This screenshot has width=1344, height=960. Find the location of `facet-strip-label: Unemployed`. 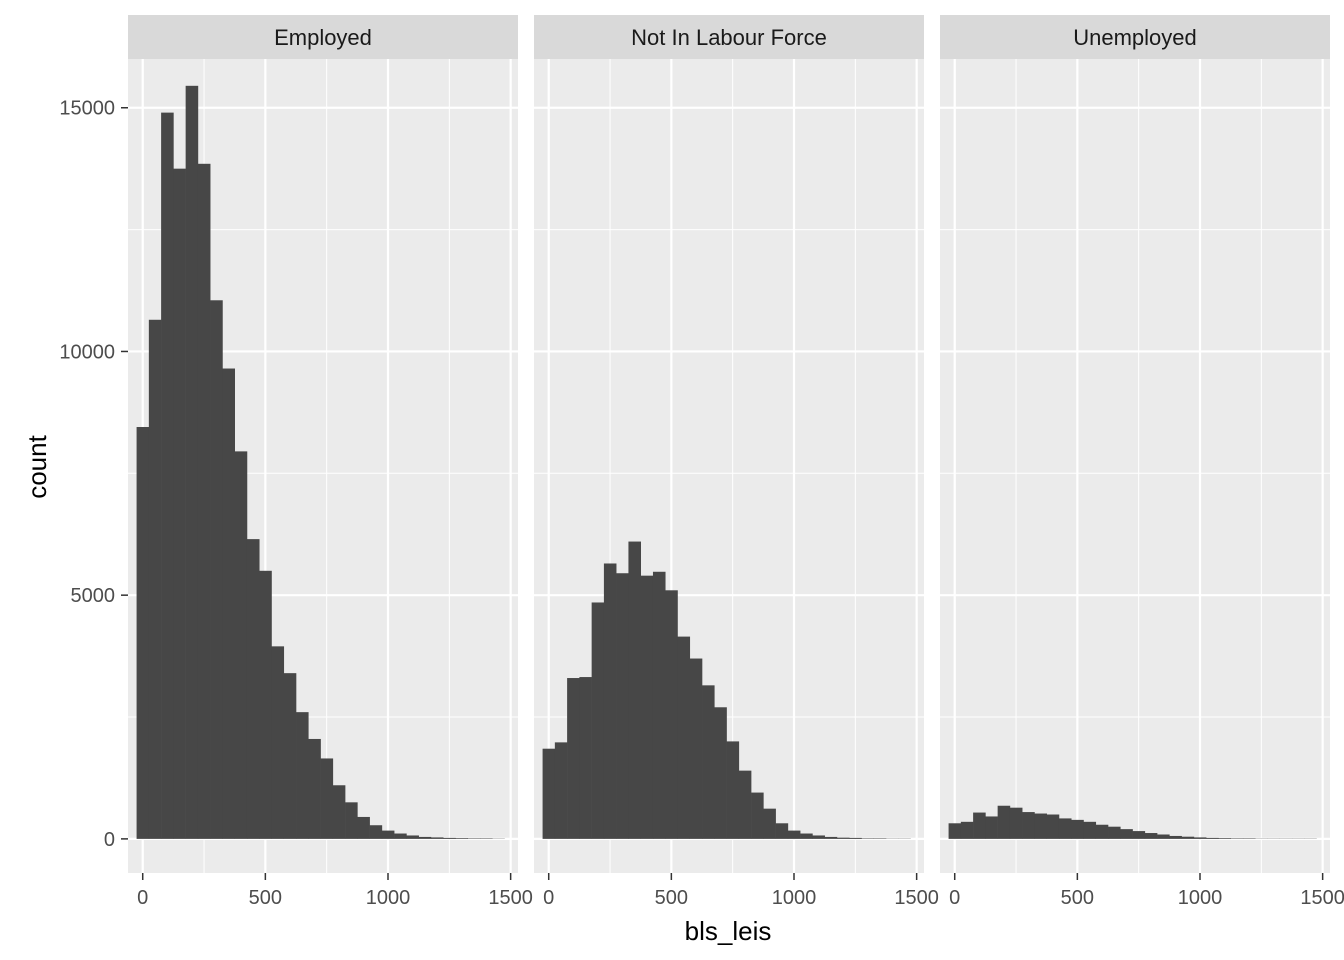

facet-strip-label: Unemployed is located at coordinates (1135, 37).